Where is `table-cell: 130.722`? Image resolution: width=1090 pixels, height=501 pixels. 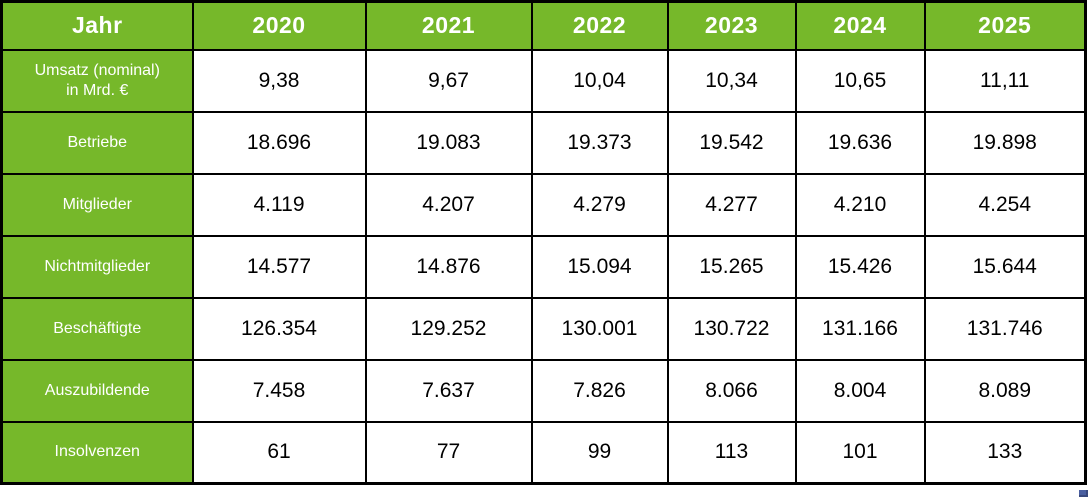
table-cell: 130.722 is located at coordinates (731, 328).